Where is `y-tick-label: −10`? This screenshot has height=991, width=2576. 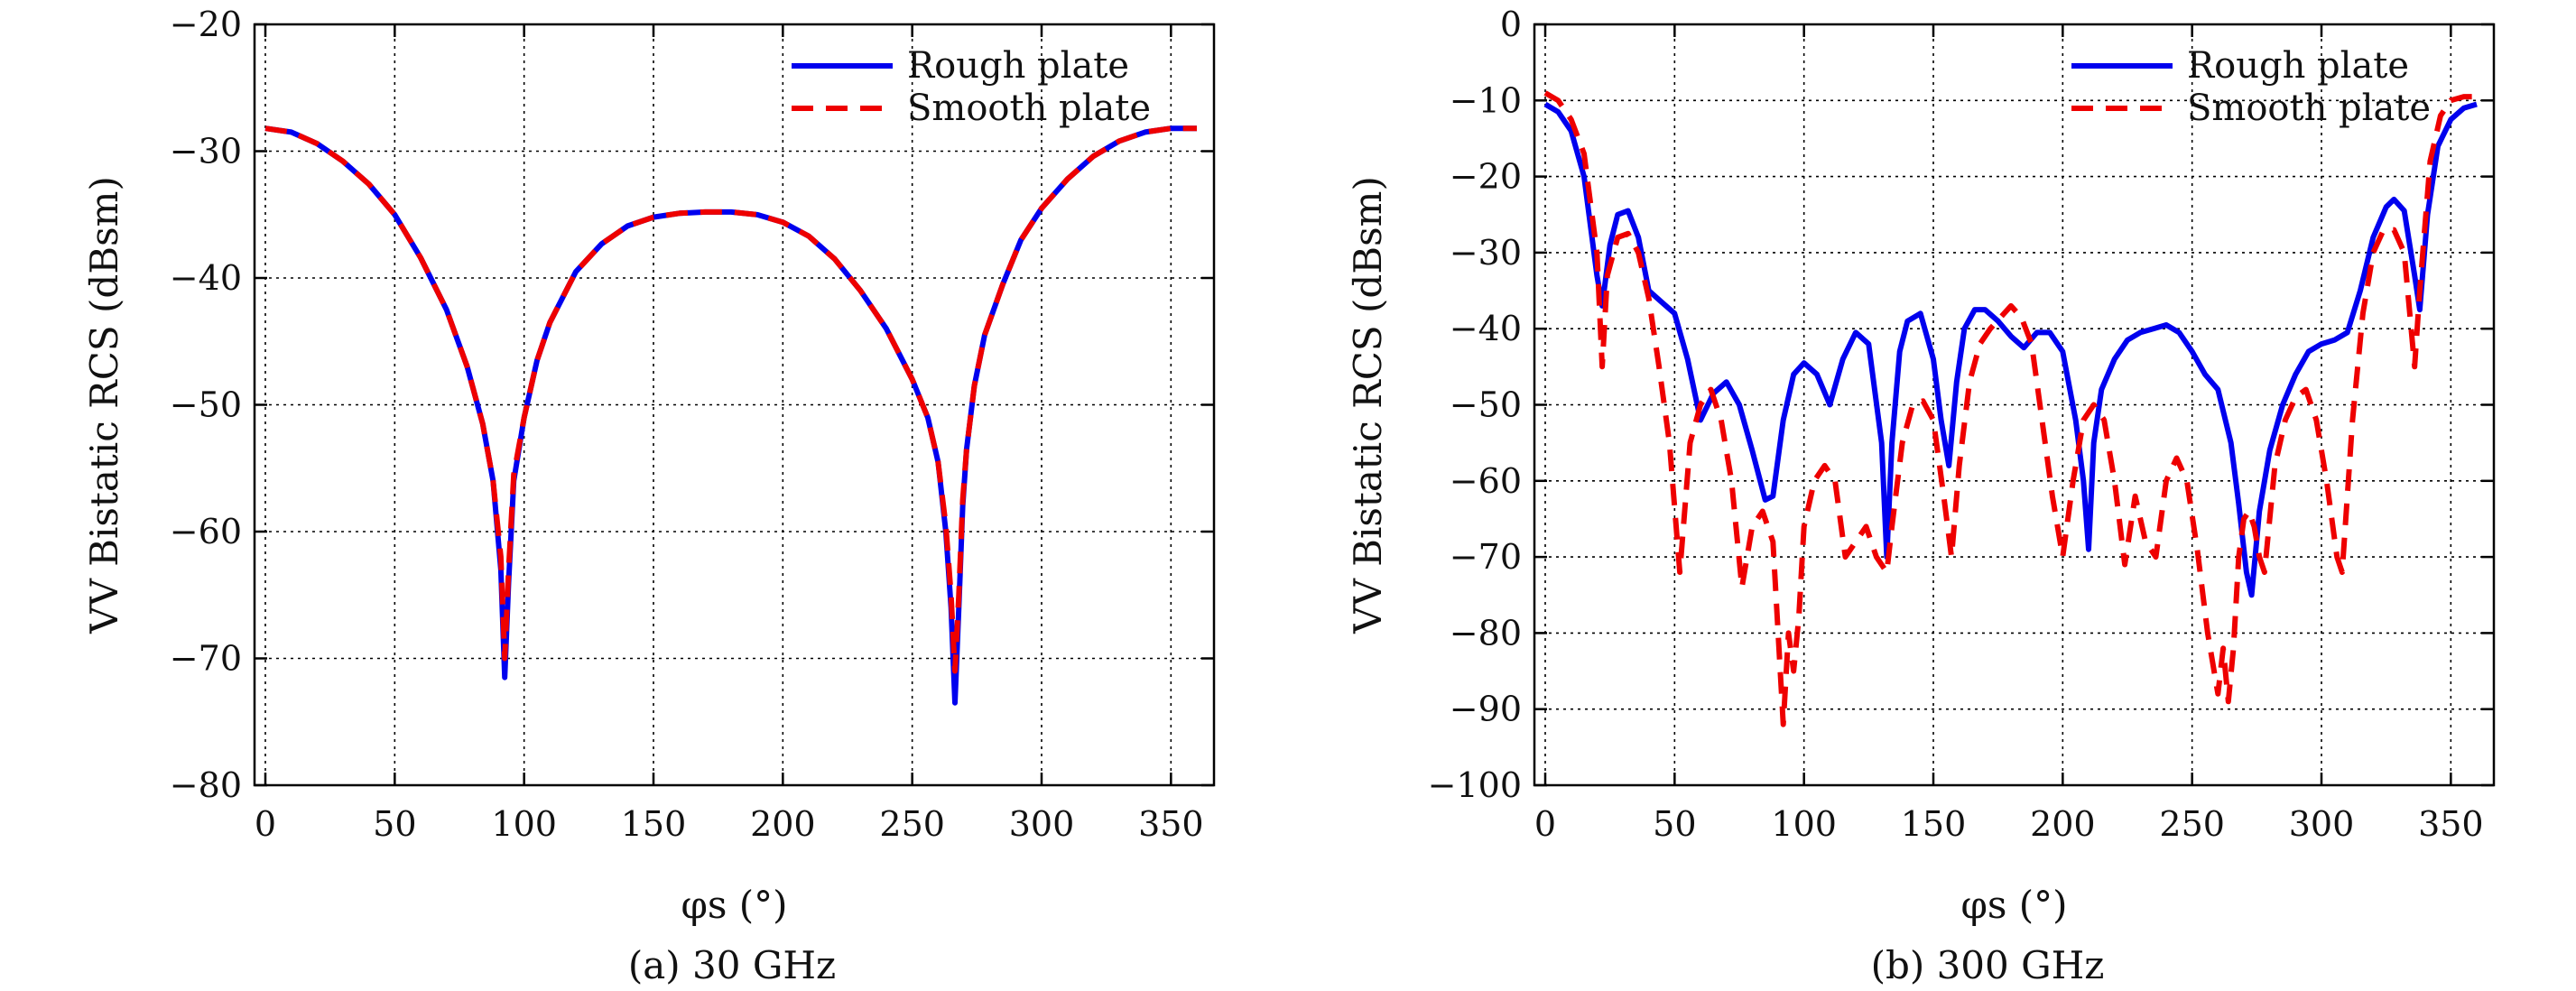
y-tick-label: −10 is located at coordinates (1486, 100).